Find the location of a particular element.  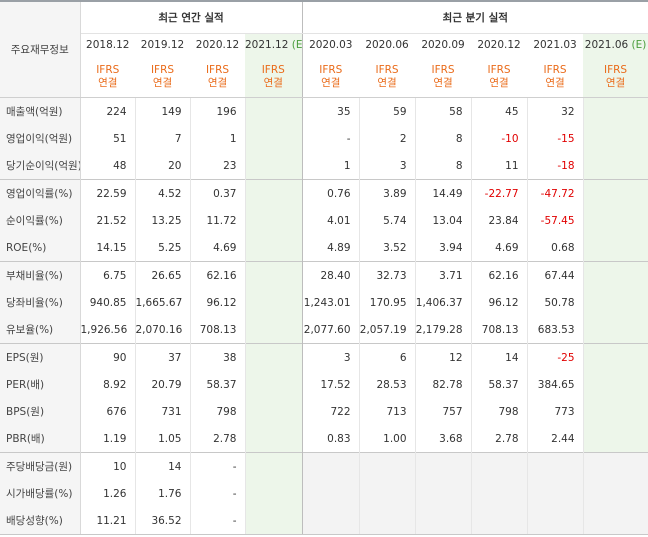

row-label: 영업이익(억원) is located at coordinates (40, 138).